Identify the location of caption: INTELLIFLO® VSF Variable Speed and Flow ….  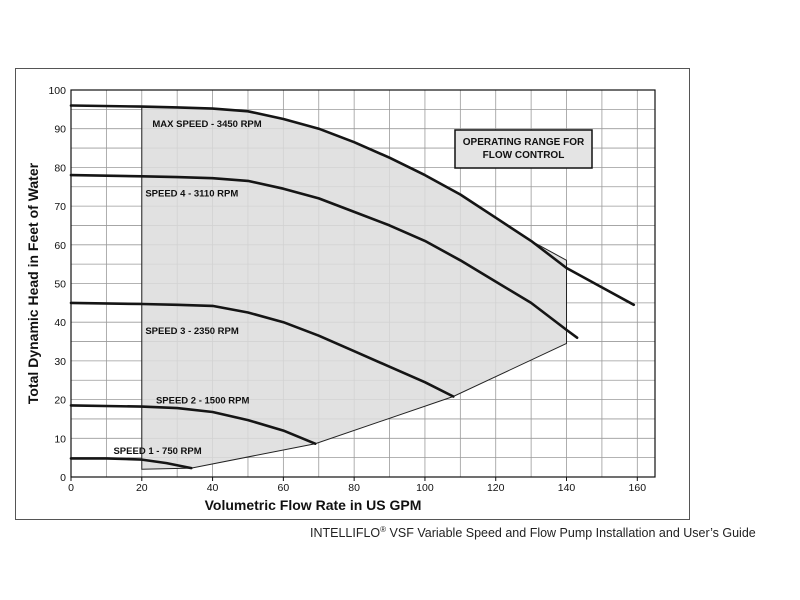
(533, 532).